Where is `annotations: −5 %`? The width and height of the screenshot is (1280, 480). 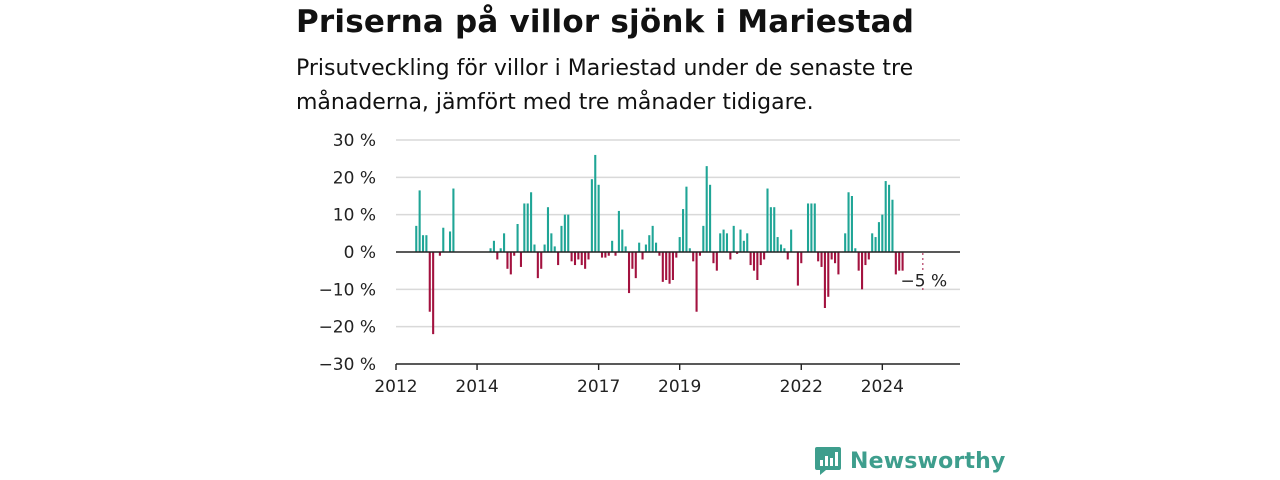 annotations: −5 % is located at coordinates (924, 273).